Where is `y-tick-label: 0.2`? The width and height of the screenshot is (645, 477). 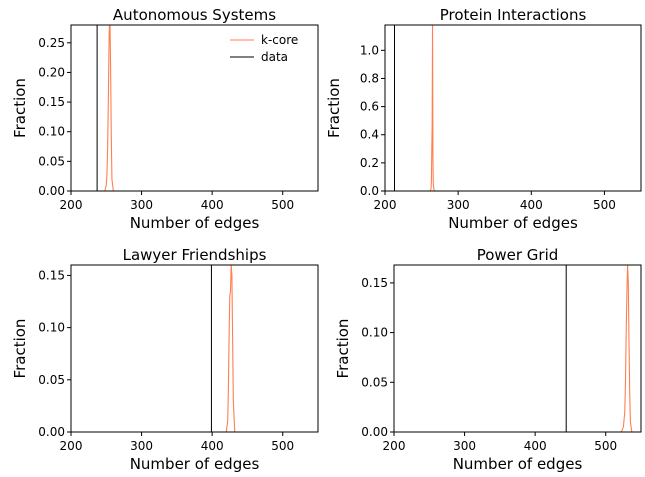
y-tick-label: 0.2 is located at coordinates (369, 163).